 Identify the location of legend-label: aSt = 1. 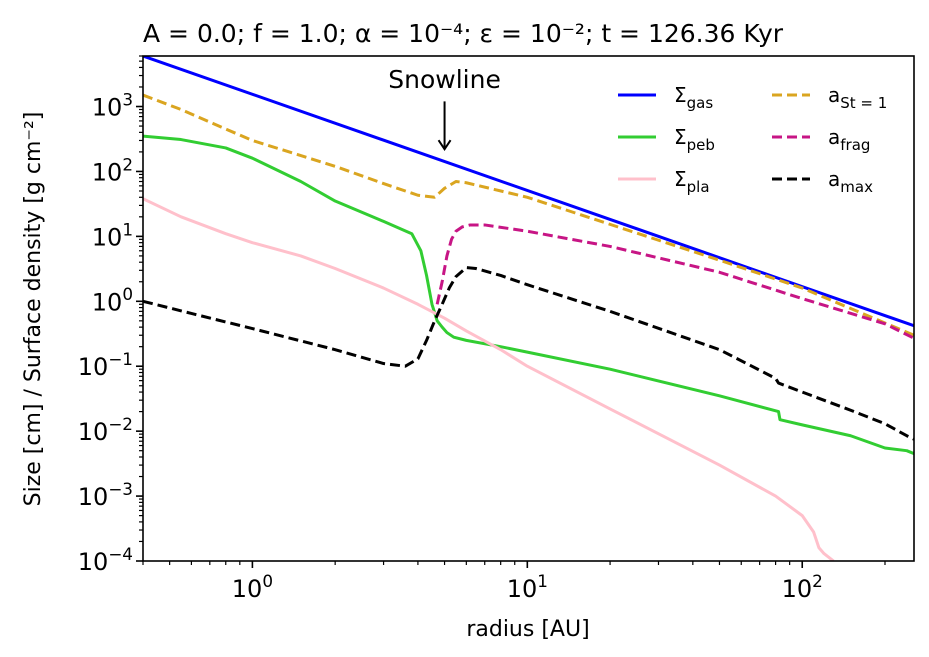
(857, 97).